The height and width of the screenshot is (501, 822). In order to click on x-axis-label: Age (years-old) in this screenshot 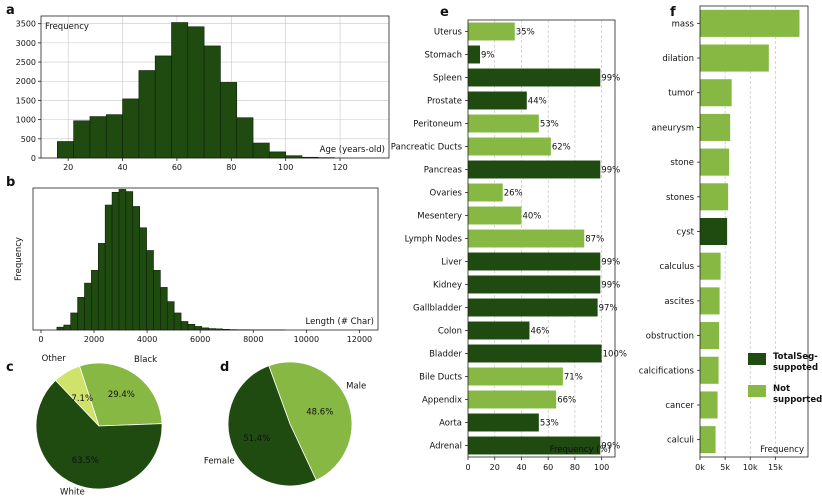, I will do `click(352, 150)`.